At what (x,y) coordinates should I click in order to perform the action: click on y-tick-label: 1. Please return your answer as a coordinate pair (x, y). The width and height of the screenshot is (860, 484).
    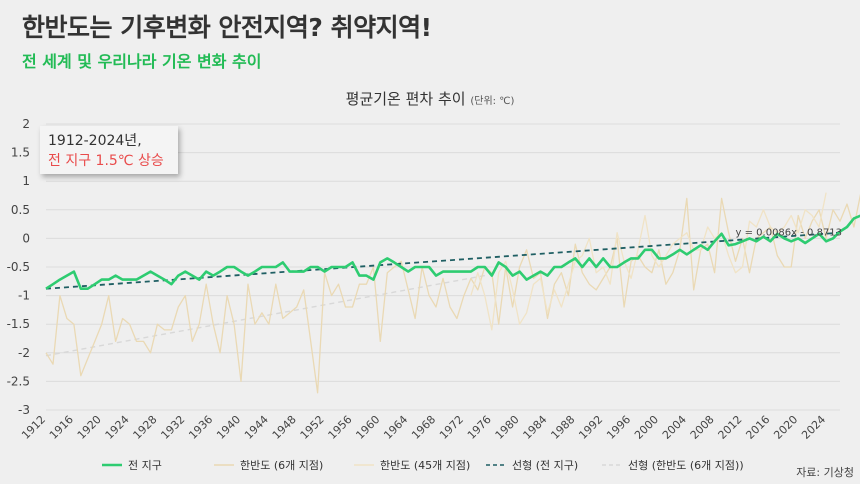
    Looking at the image, I should click on (26, 181).